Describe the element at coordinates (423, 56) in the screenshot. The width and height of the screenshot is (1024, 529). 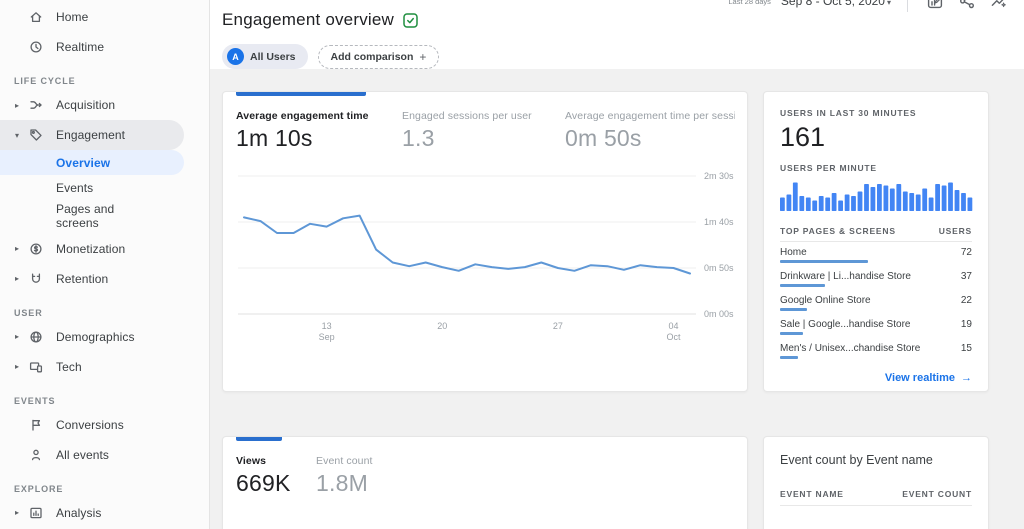
I see `plus-icon: +` at that location.